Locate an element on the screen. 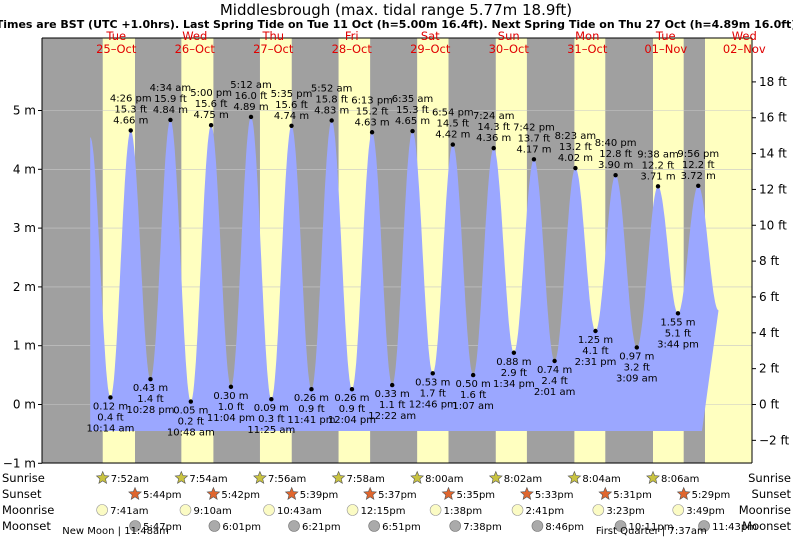 Image resolution: width=793 pixels, height=539 pixels. row-label-right: Sunrise is located at coordinates (769, 478).